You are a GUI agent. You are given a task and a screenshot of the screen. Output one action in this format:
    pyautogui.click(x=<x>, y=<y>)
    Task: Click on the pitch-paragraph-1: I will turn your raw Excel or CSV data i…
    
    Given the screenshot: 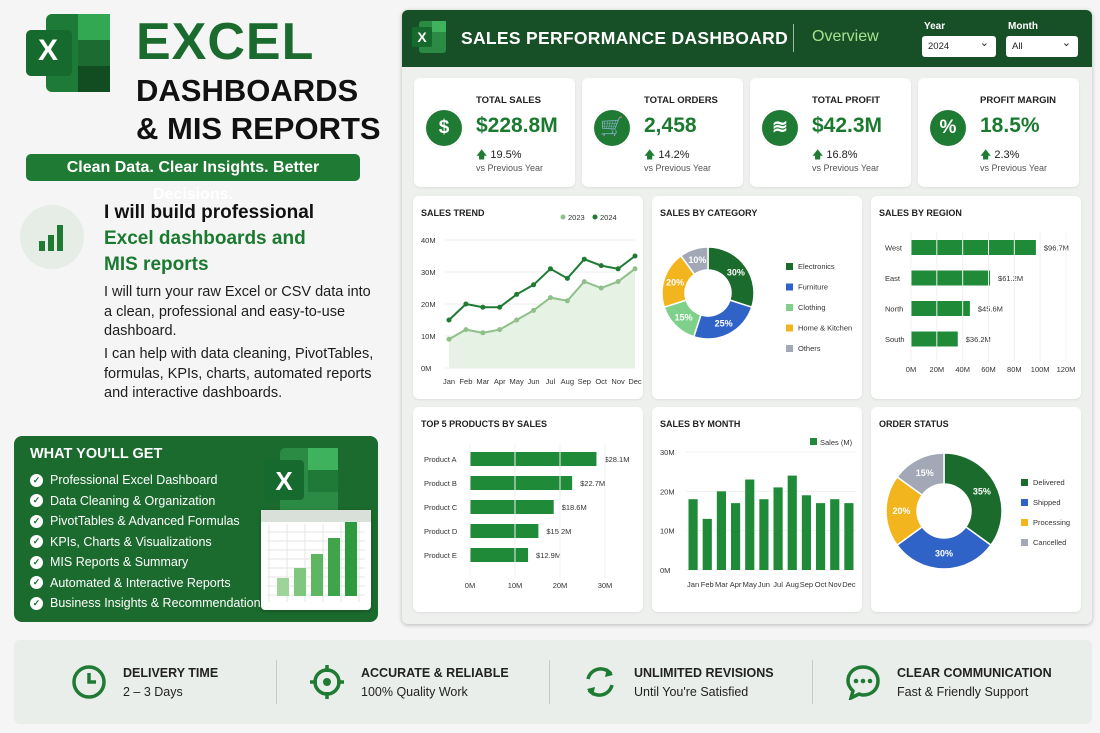 What is the action you would take?
    pyautogui.click(x=237, y=311)
    